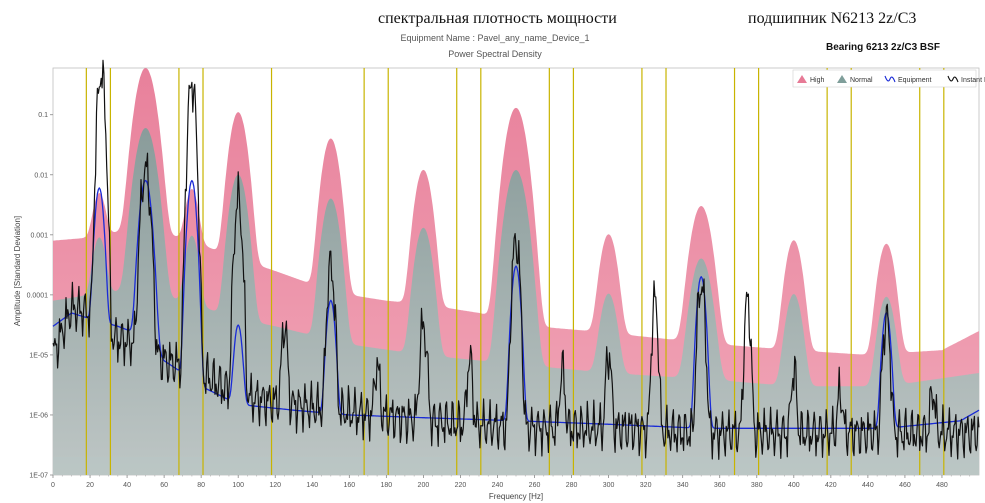  Describe the element at coordinates (497, 18) in the screenshot. I see `chart-title-ru: спектральная плотность мощности` at that location.